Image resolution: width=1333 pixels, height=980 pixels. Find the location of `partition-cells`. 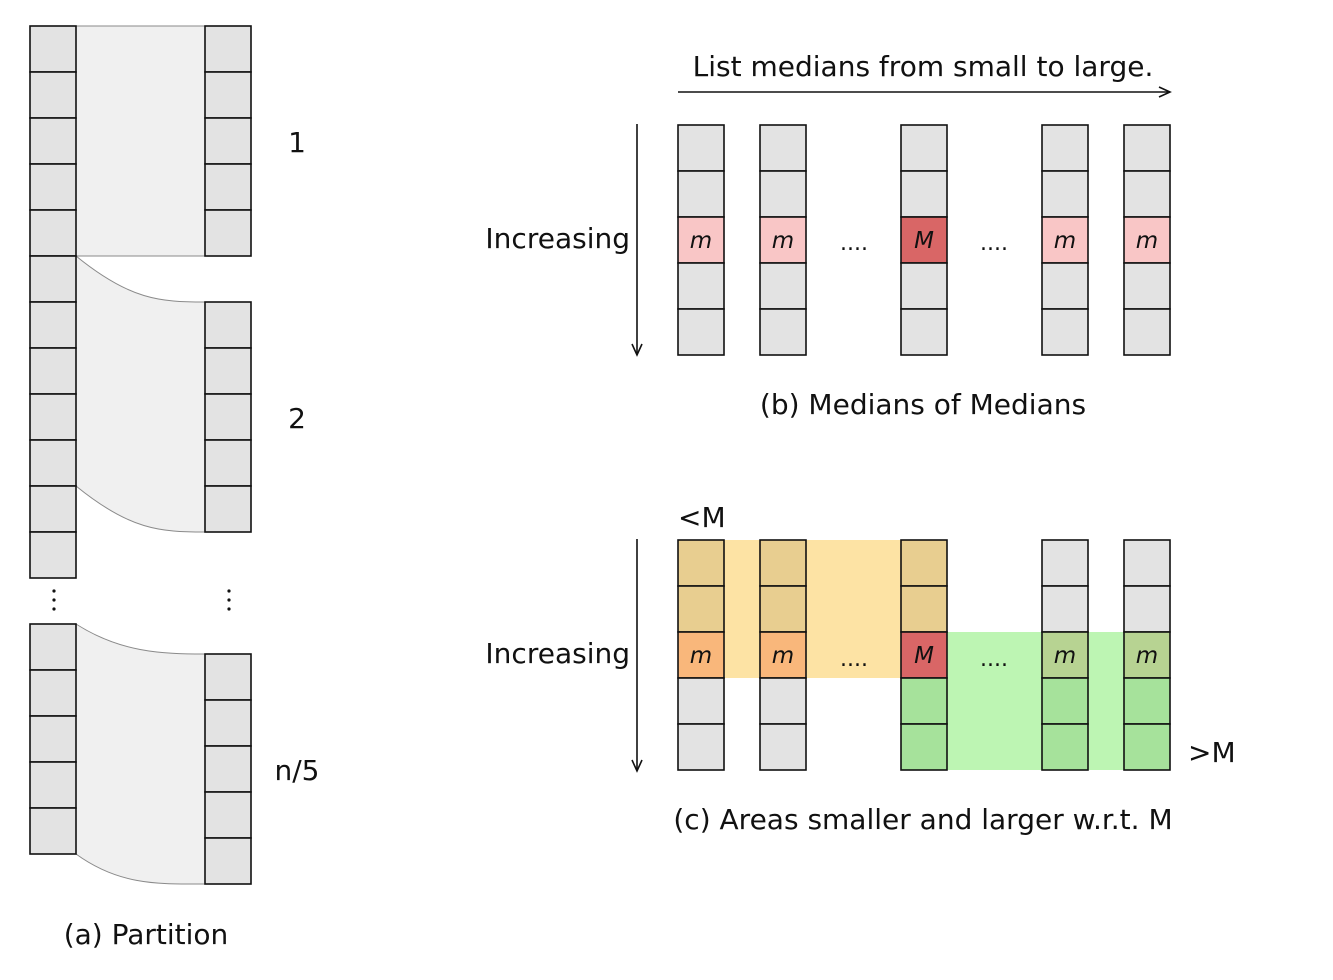

partition-cells is located at coordinates (140, 455).